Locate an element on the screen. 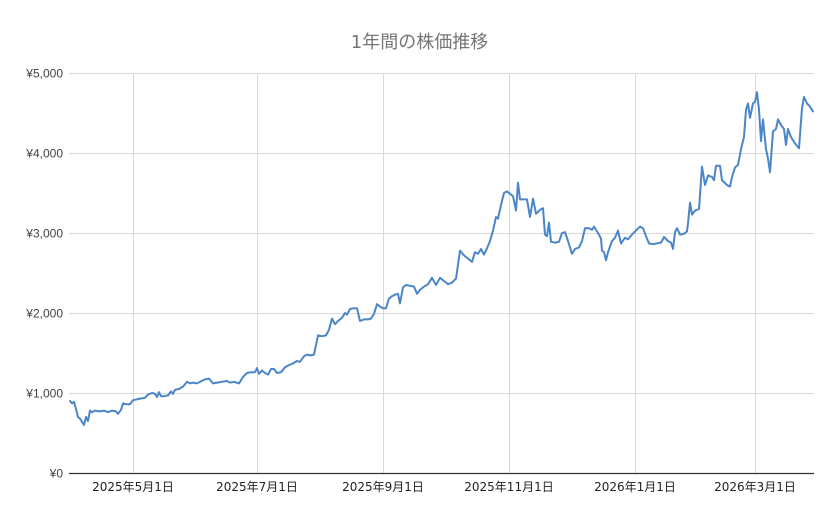 This screenshot has width=839, height=519. y-tick-label: ¥5,000 is located at coordinates (44, 74).